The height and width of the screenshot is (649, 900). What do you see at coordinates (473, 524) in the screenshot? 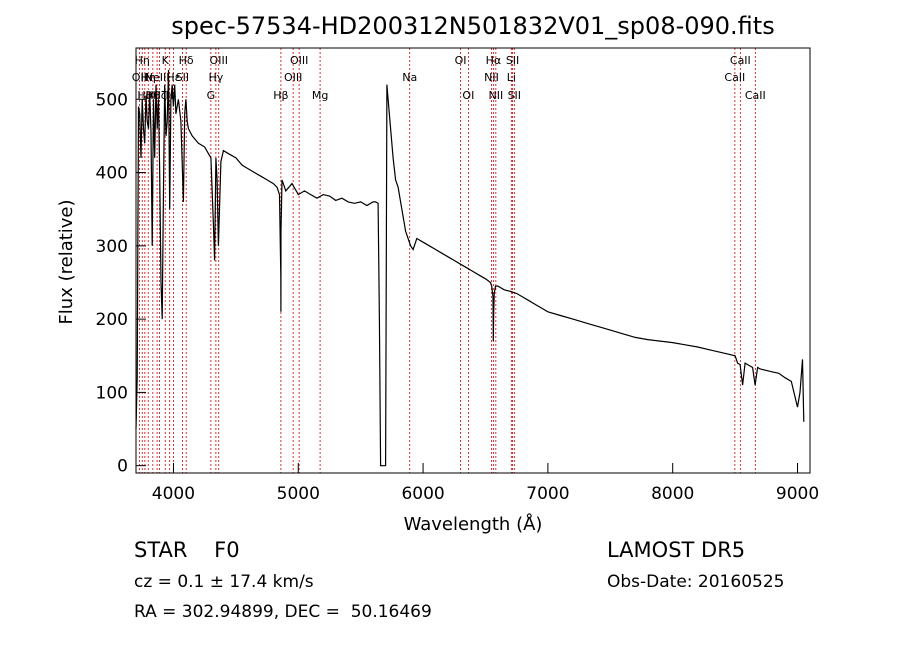
I see `x-axis-label: Wavelength (Å)` at bounding box center [473, 524].